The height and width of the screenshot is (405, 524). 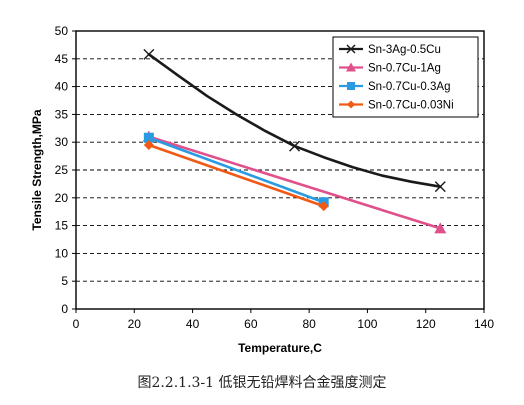 What do you see at coordinates (62, 142) in the screenshot?
I see `y-tick-label: 30` at bounding box center [62, 142].